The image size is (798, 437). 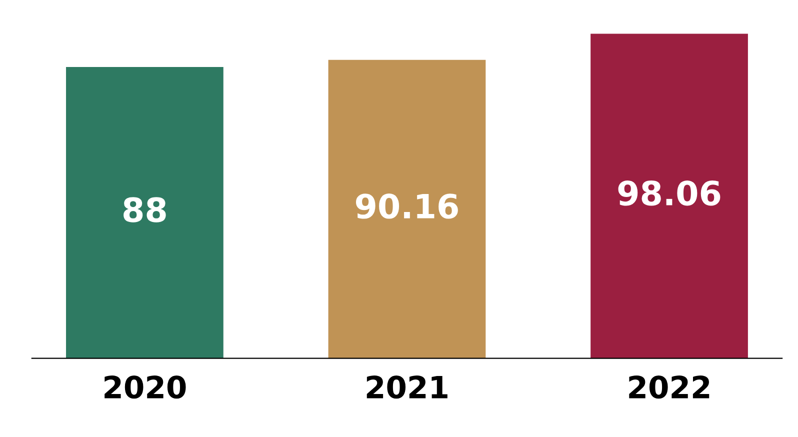 I want to click on data-label: 98.06, so click(x=669, y=193).